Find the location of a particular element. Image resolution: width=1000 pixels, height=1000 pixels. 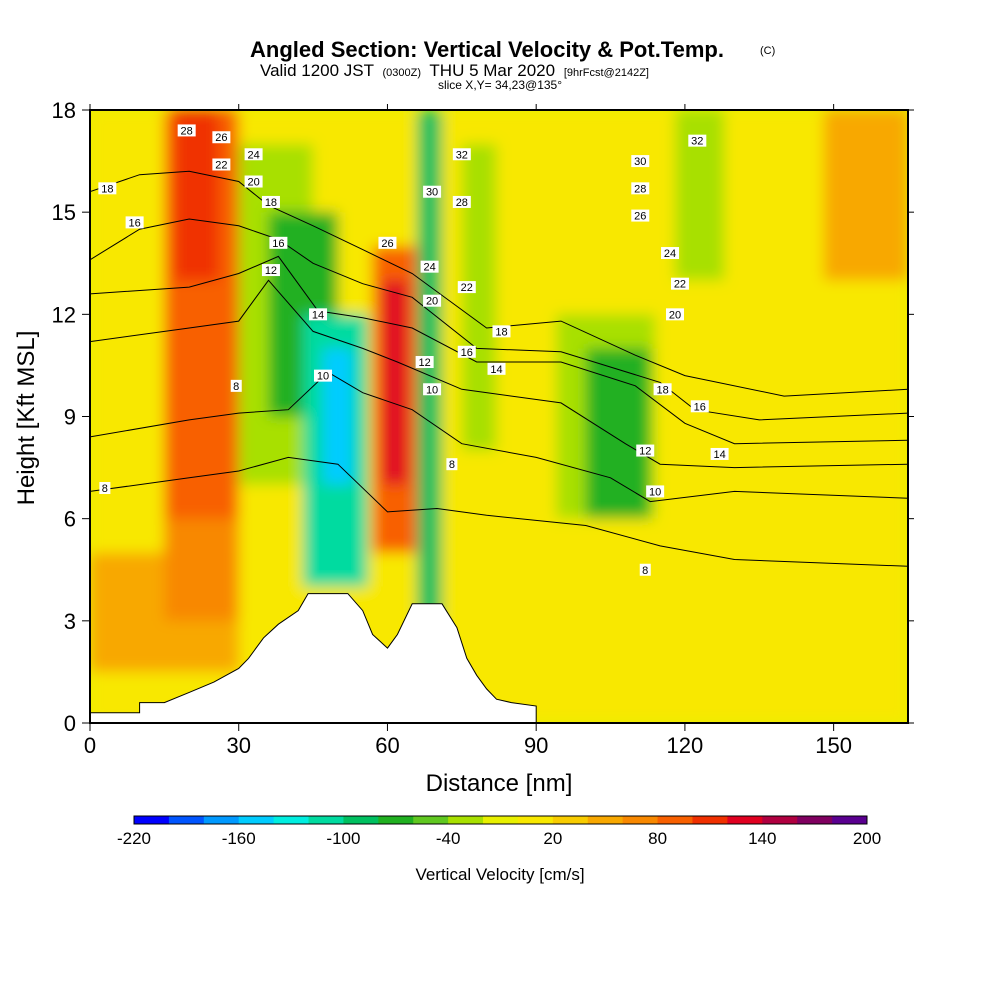

contour-label-text: 18 is located at coordinates (662, 390).